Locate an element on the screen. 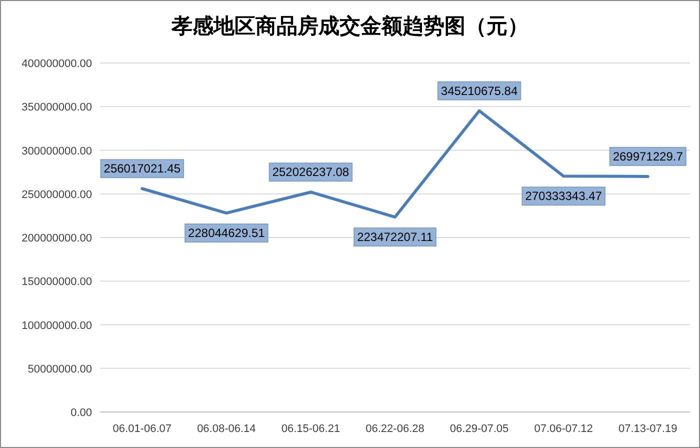  x-tick-label: 07.06-07.12 is located at coordinates (563, 429).